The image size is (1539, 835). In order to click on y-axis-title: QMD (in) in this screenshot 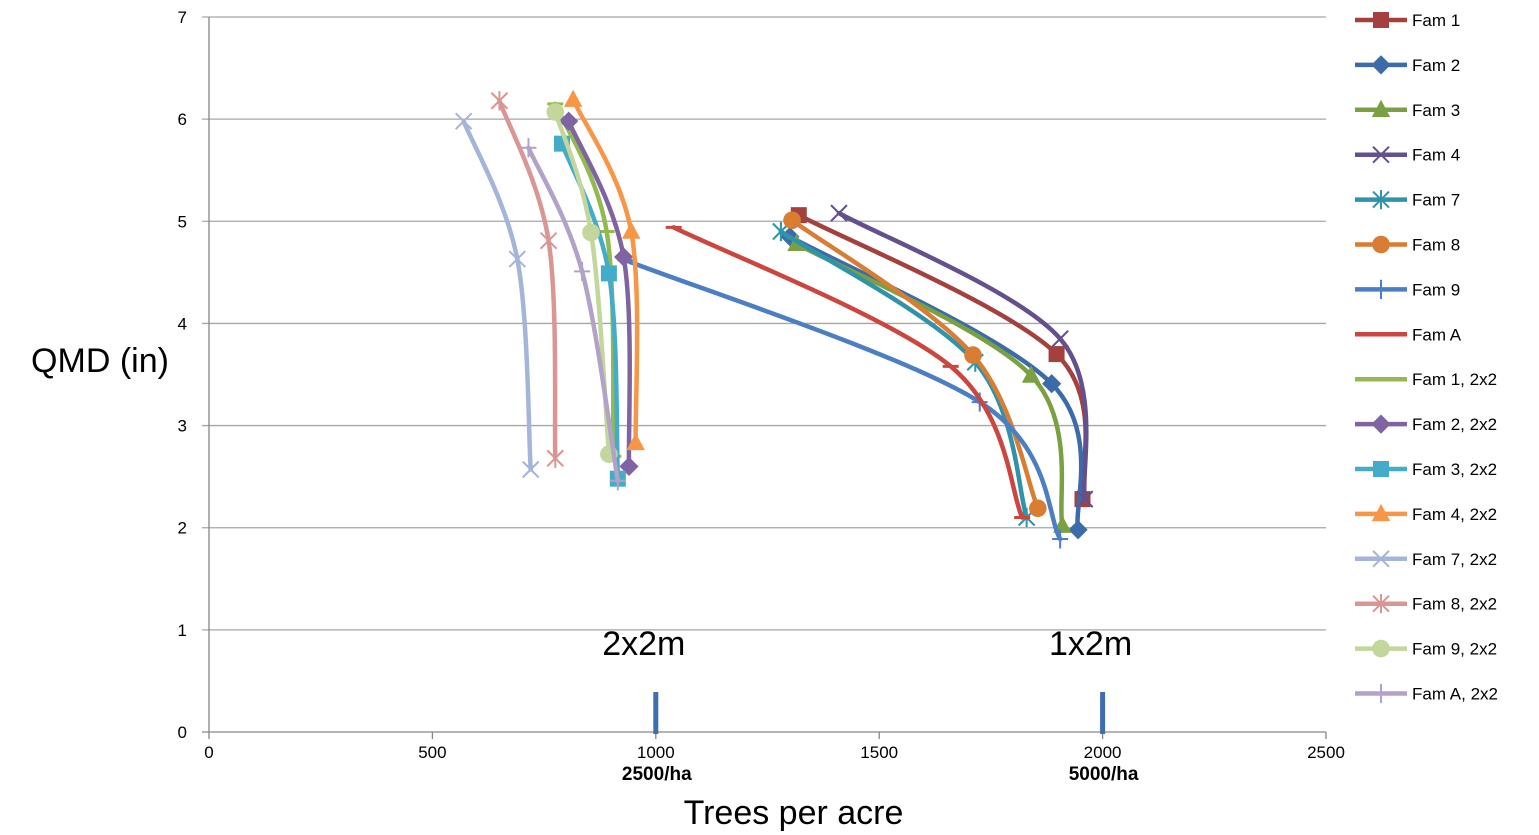, I will do `click(100, 361)`.